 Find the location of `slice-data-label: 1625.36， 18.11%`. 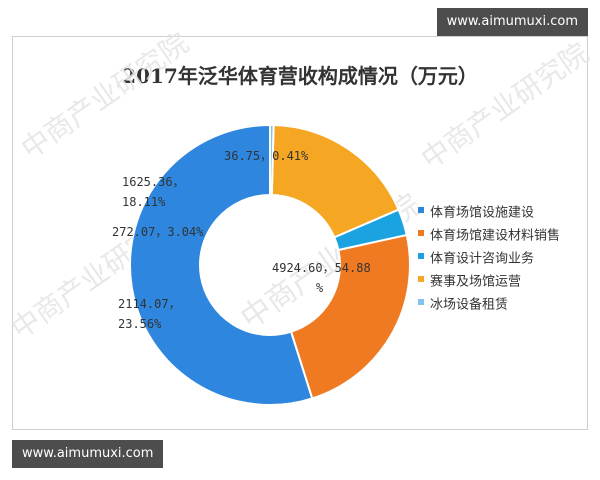

slice-data-label: 1625.36， 18.11% is located at coordinates (153, 192).